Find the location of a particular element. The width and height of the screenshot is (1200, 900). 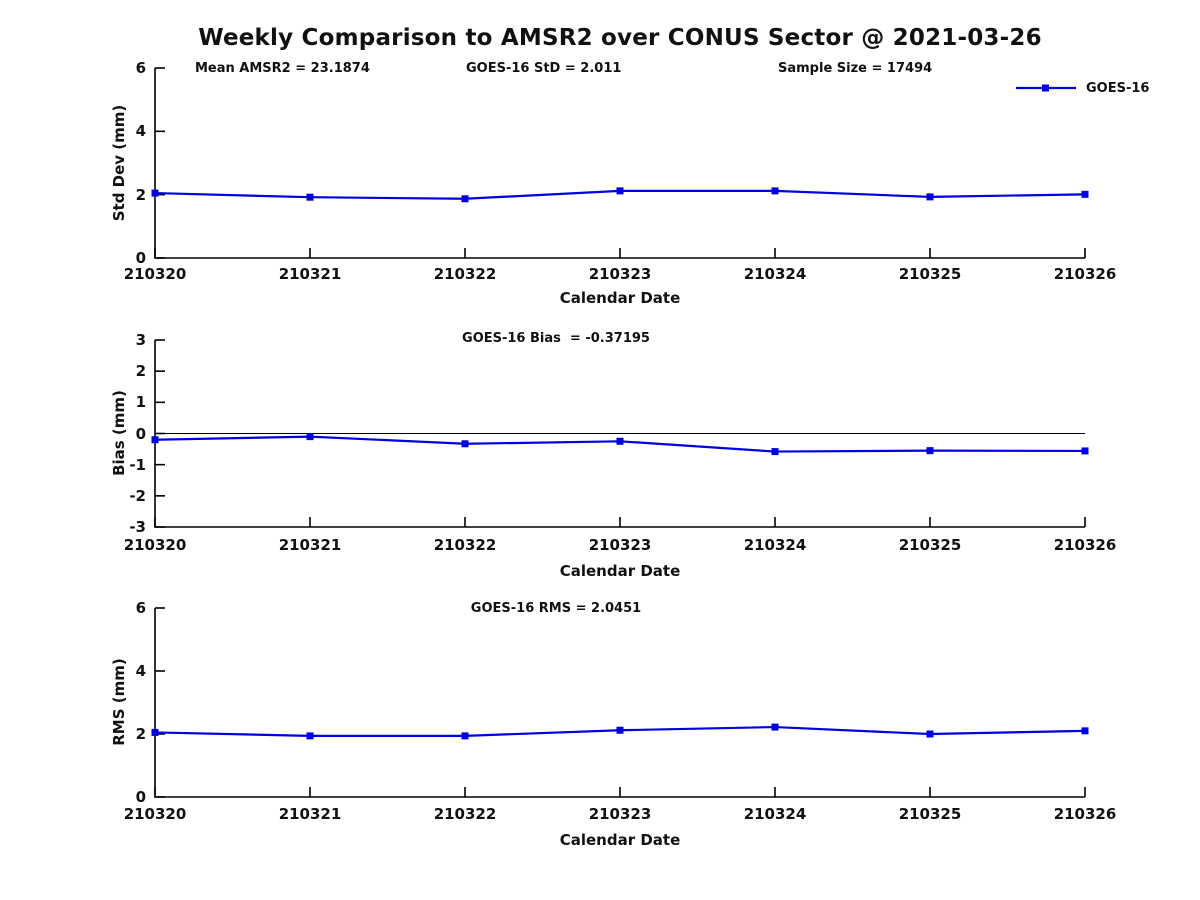

x-tick-label-std-dev: 210325 is located at coordinates (930, 274).